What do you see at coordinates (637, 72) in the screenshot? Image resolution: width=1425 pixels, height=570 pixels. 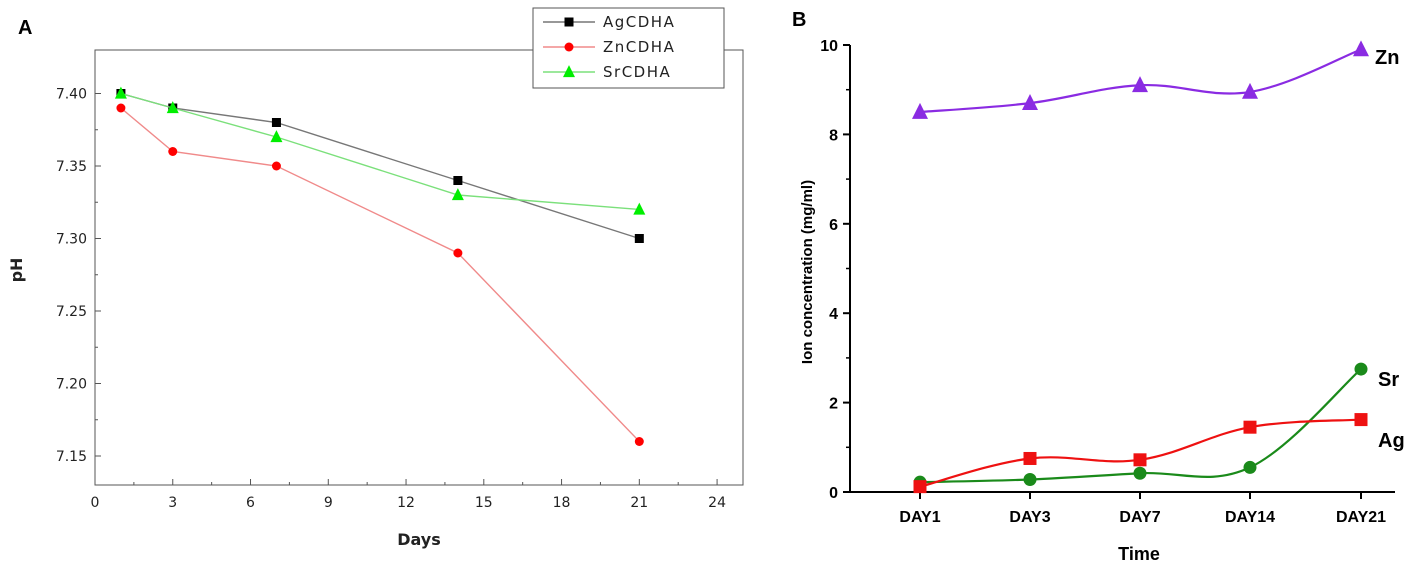 I see `legend-label-SrCDHA: SrCDHA` at bounding box center [637, 72].